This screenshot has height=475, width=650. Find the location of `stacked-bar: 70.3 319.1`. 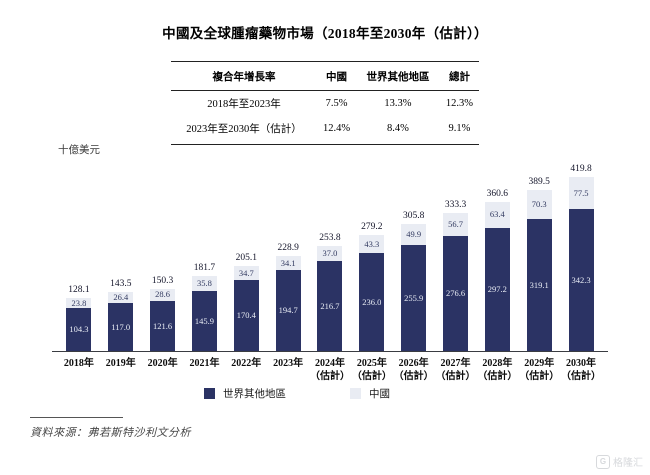

stacked-bar: 70.3 319.1 is located at coordinates (539, 270).